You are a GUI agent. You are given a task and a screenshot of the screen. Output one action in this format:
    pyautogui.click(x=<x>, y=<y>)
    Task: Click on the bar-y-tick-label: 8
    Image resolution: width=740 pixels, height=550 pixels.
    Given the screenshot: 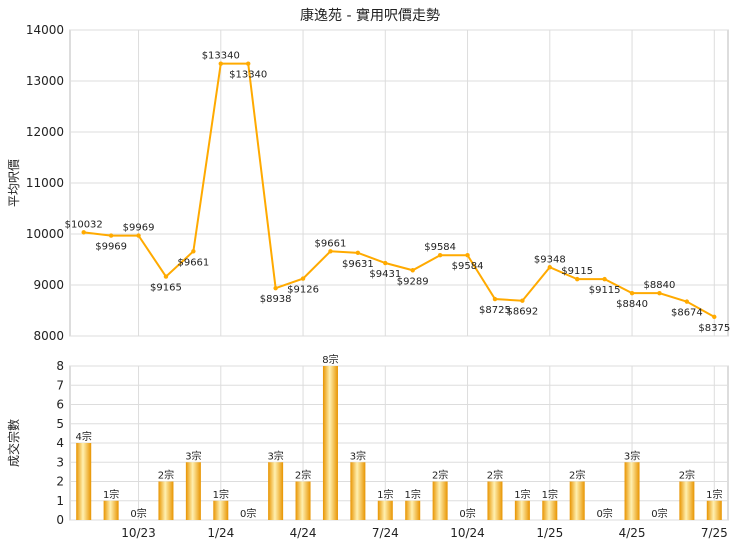 What is the action you would take?
    pyautogui.click(x=60, y=366)
    